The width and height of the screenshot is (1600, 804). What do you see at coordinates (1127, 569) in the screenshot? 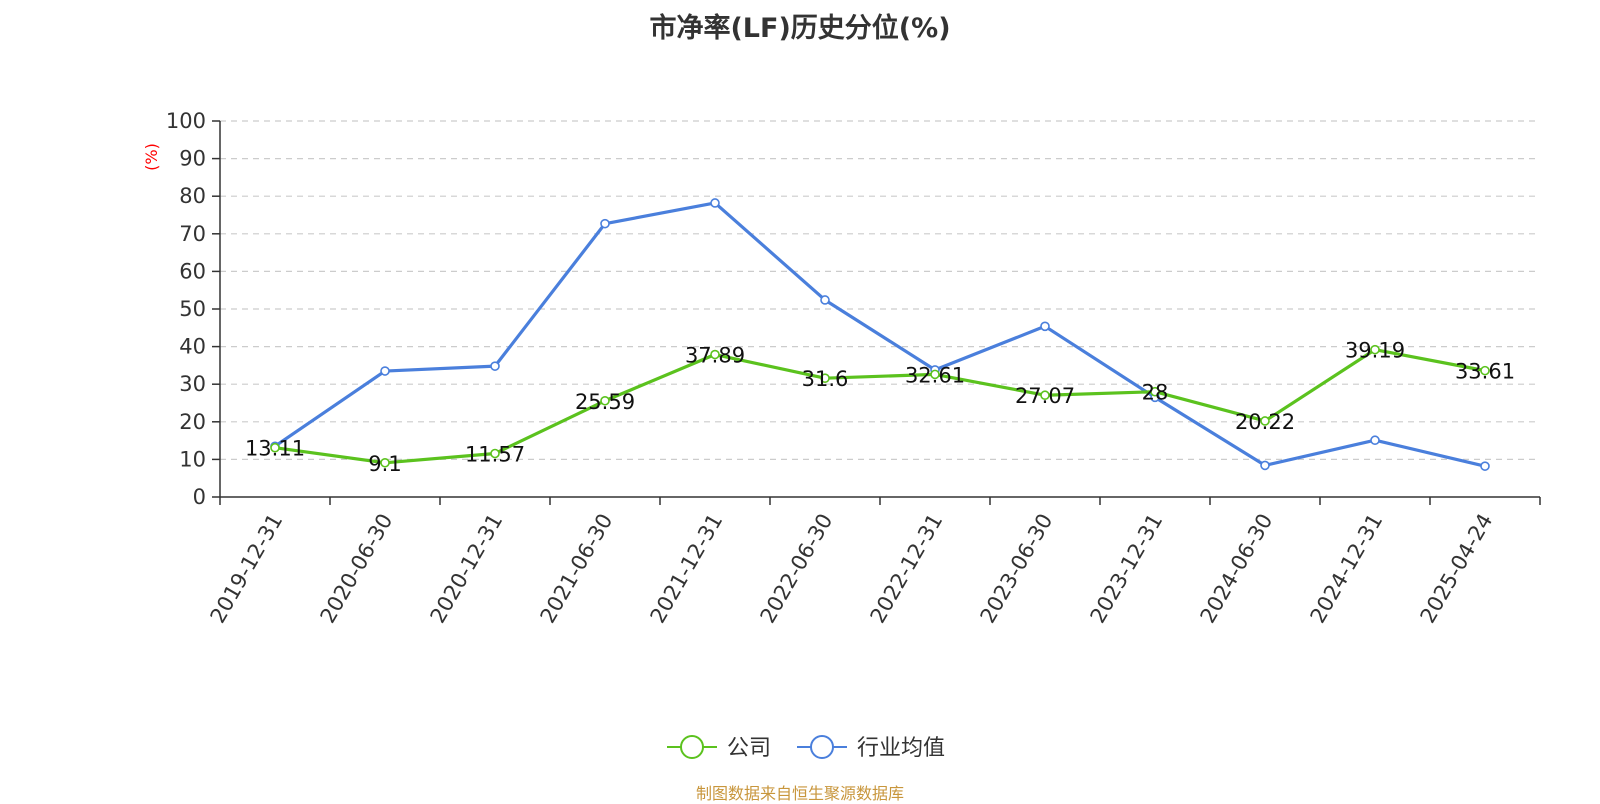
I see `x-tick-label: 2023-12-31` at bounding box center [1127, 569].